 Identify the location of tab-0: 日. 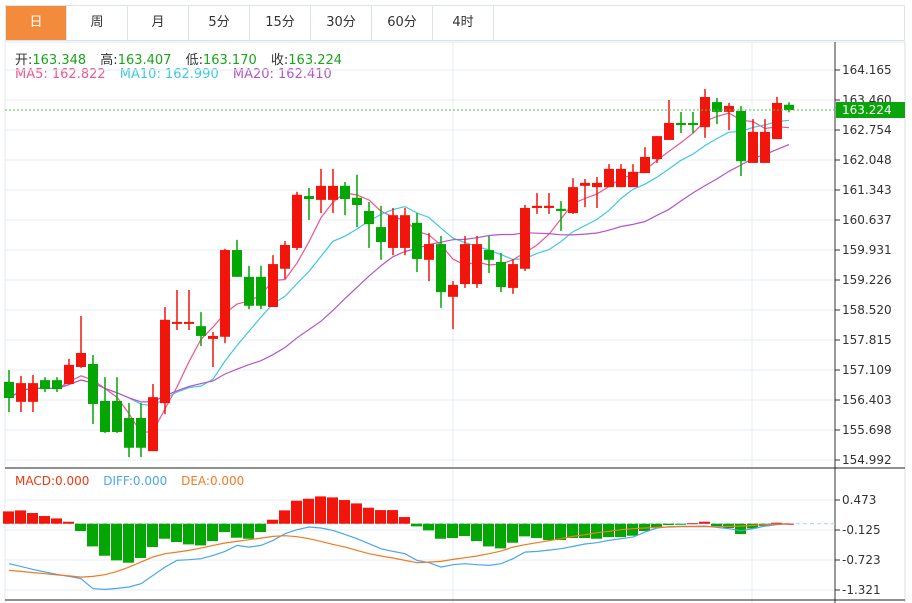
(36, 23).